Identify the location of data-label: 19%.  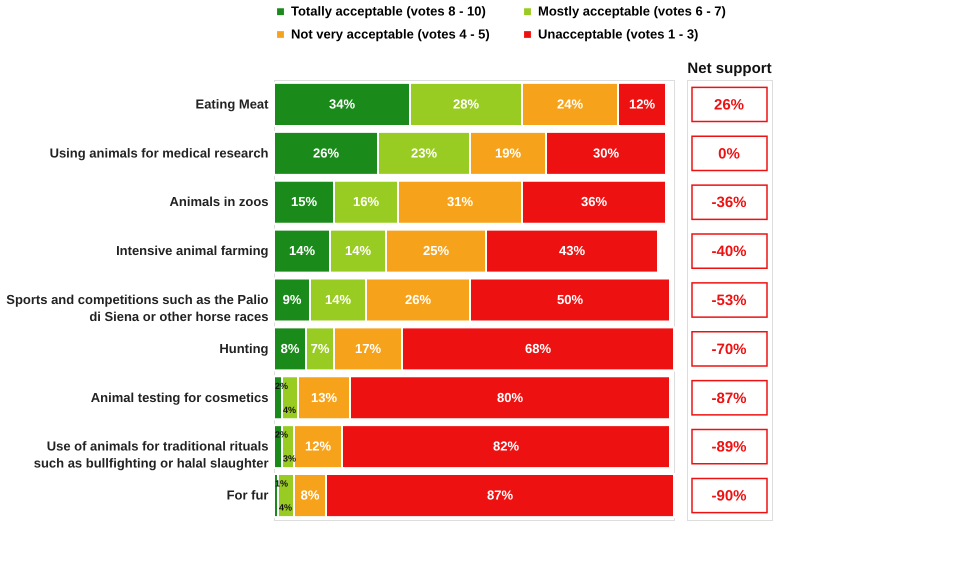
(508, 152).